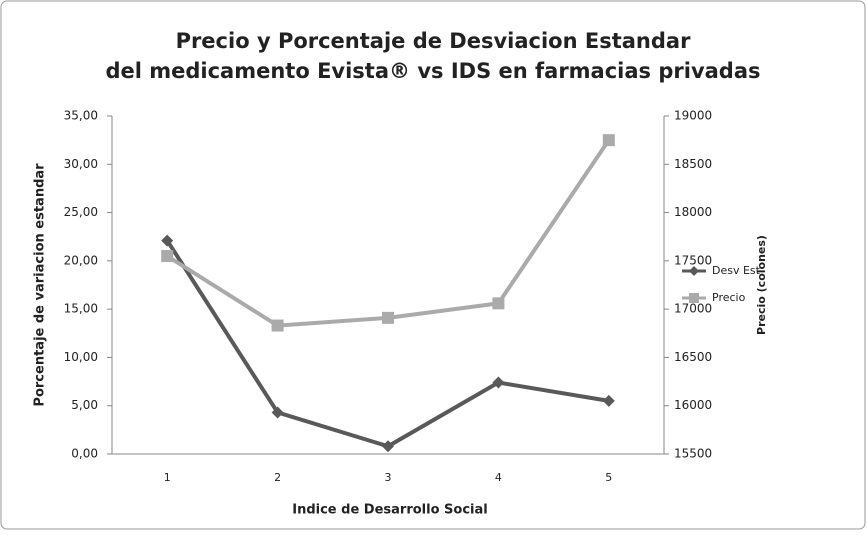  What do you see at coordinates (81, 212) in the screenshot?
I see `y-tick-label: 25,00` at bounding box center [81, 212].